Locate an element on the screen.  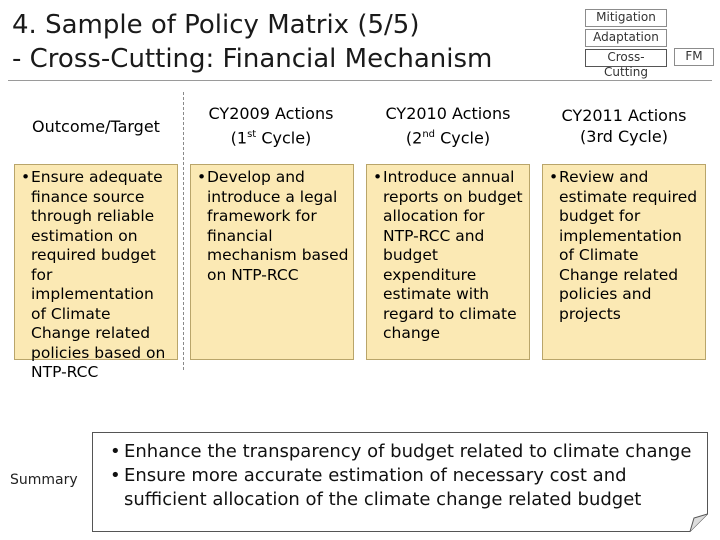
slide-title-line-2: - Cross-Cutting: Financial Mechanism is located at coordinates (252, 59).